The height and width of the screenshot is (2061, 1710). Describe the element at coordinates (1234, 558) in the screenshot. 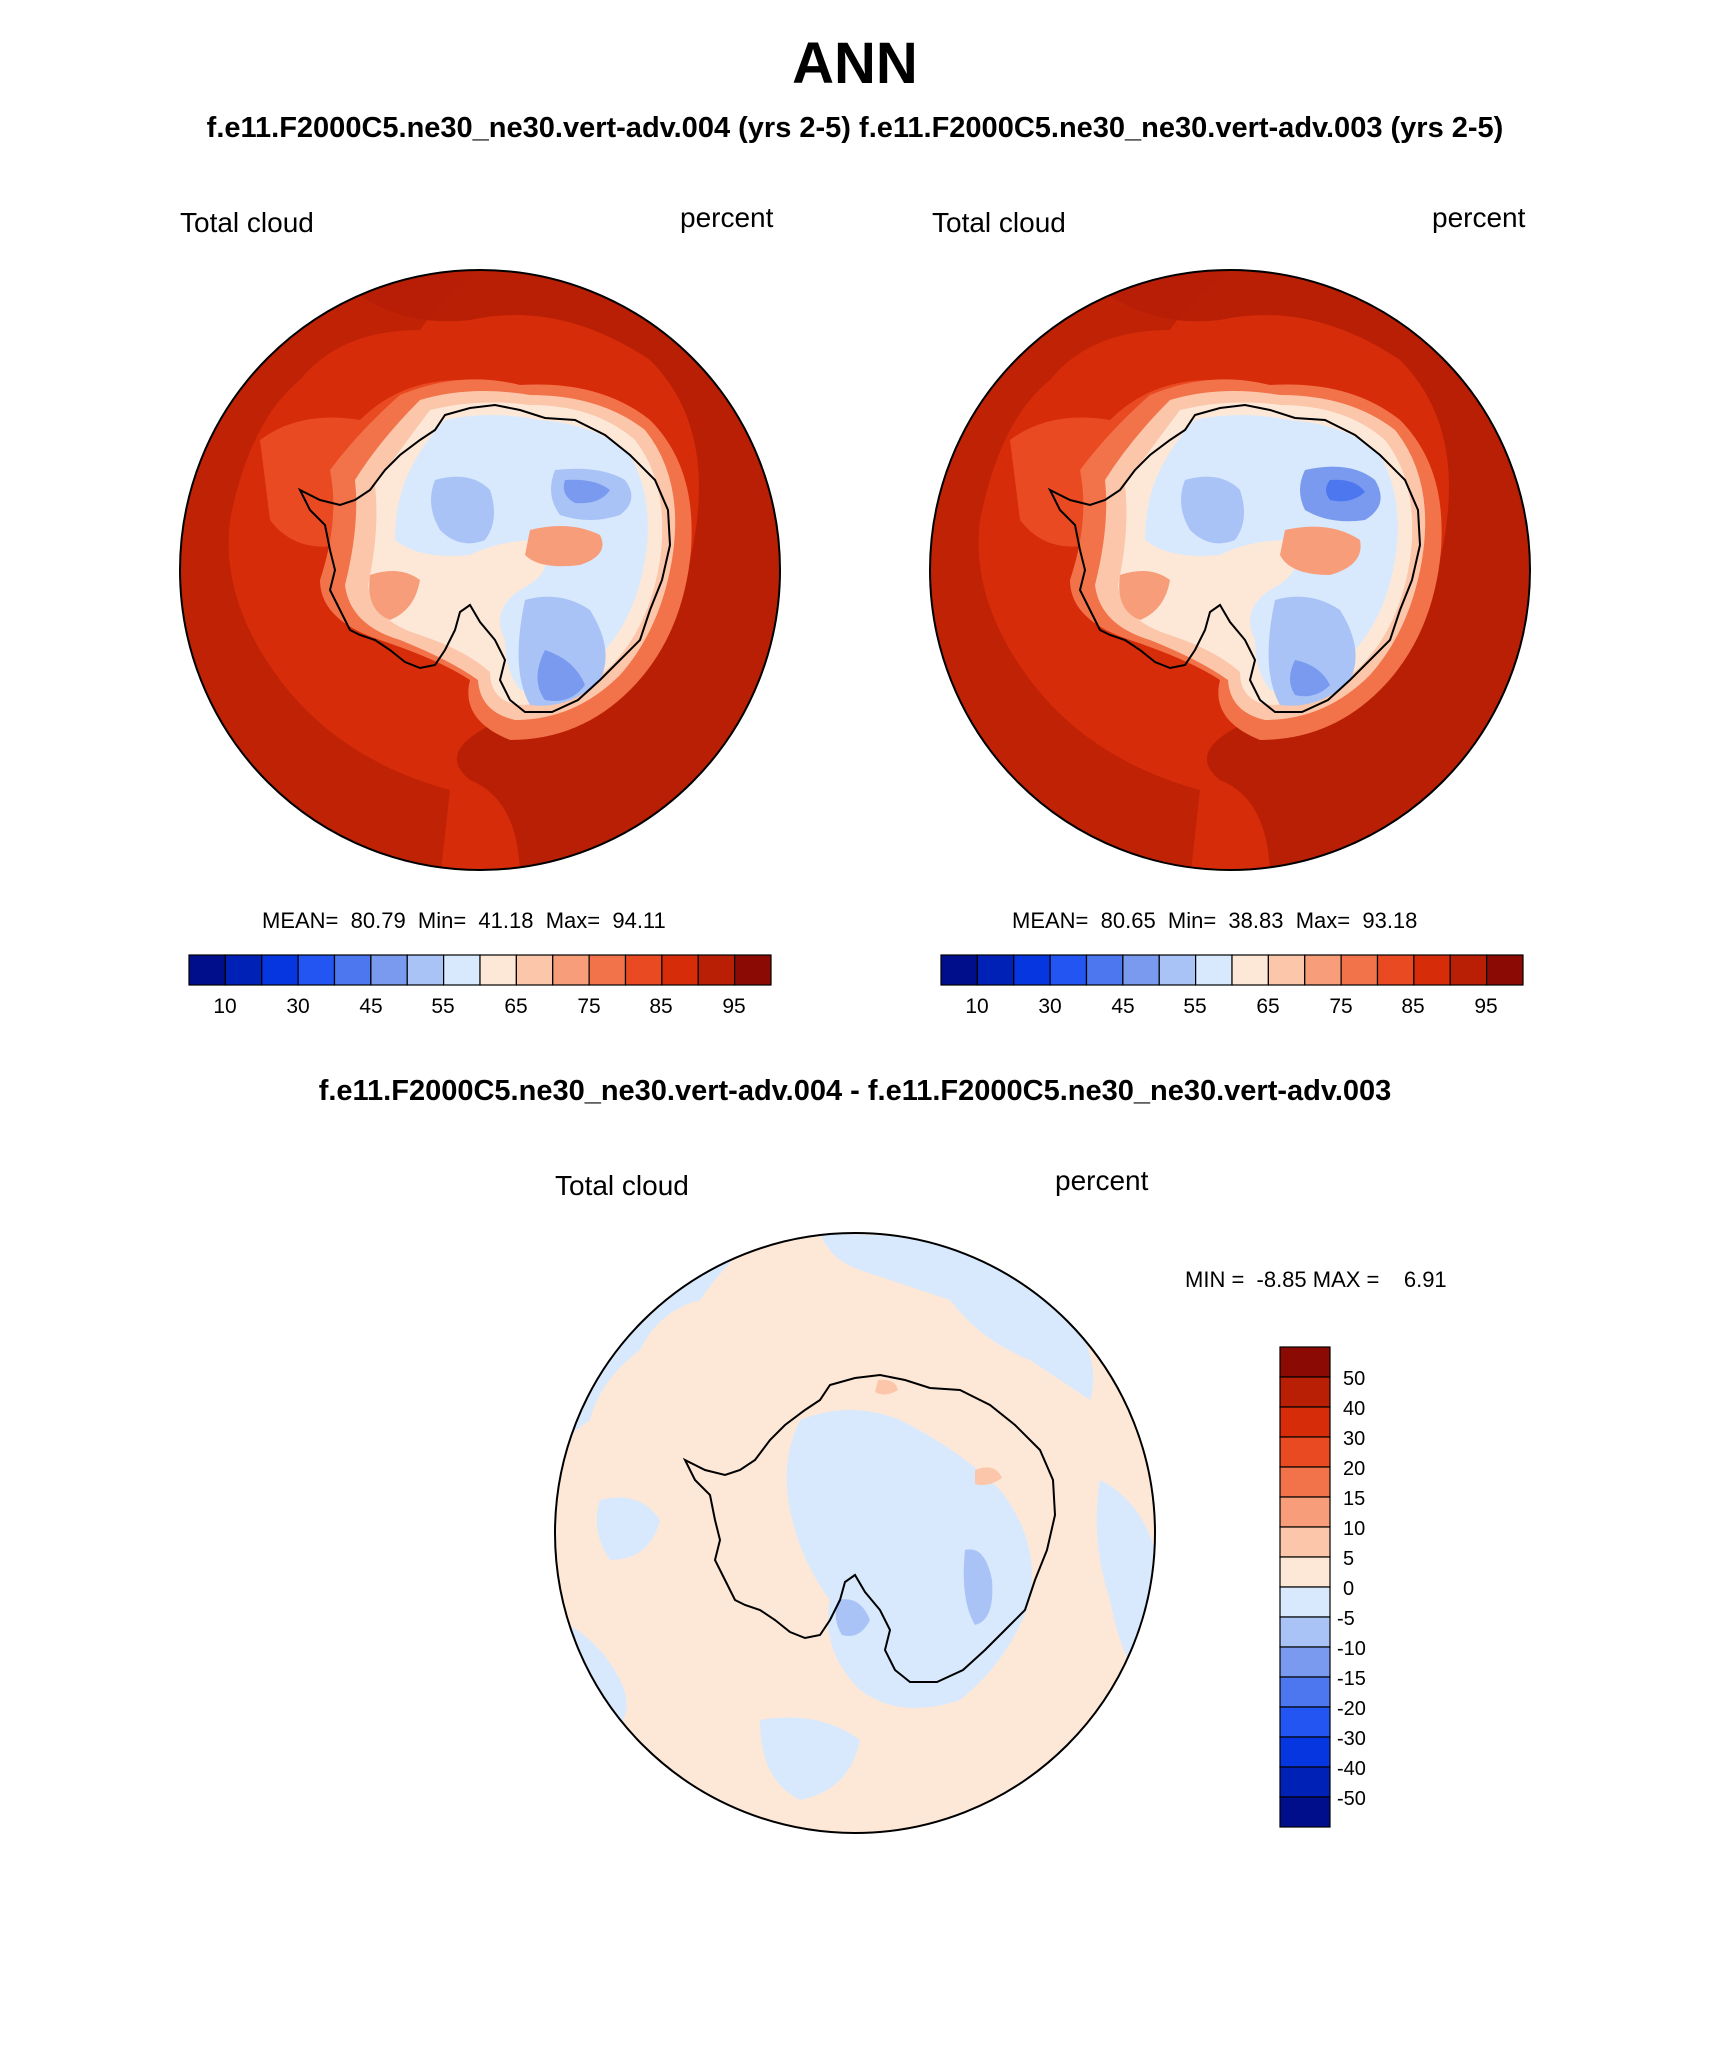

I see `panel2-coastline` at that location.